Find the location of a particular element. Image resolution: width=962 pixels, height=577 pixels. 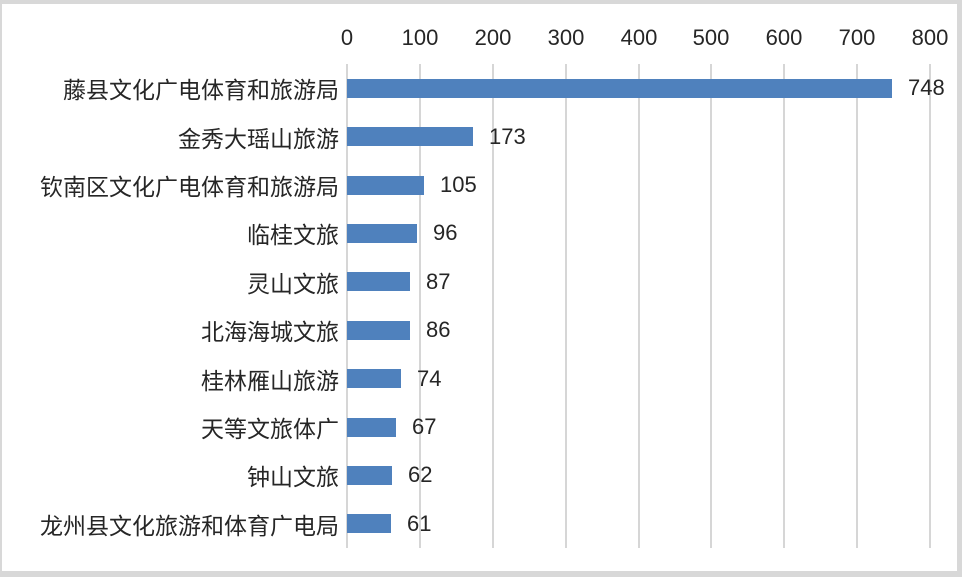

value-label: 173 is located at coordinates (507, 136).